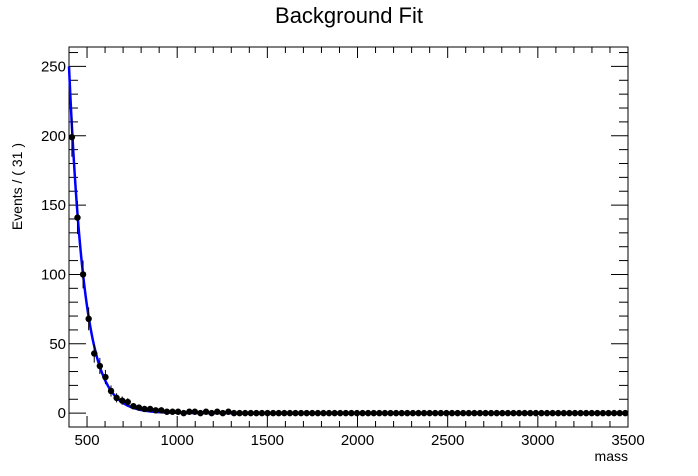 Image resolution: width=698 pixels, height=476 pixels. What do you see at coordinates (62, 413) in the screenshot?
I see `y-tick-label: 0` at bounding box center [62, 413].